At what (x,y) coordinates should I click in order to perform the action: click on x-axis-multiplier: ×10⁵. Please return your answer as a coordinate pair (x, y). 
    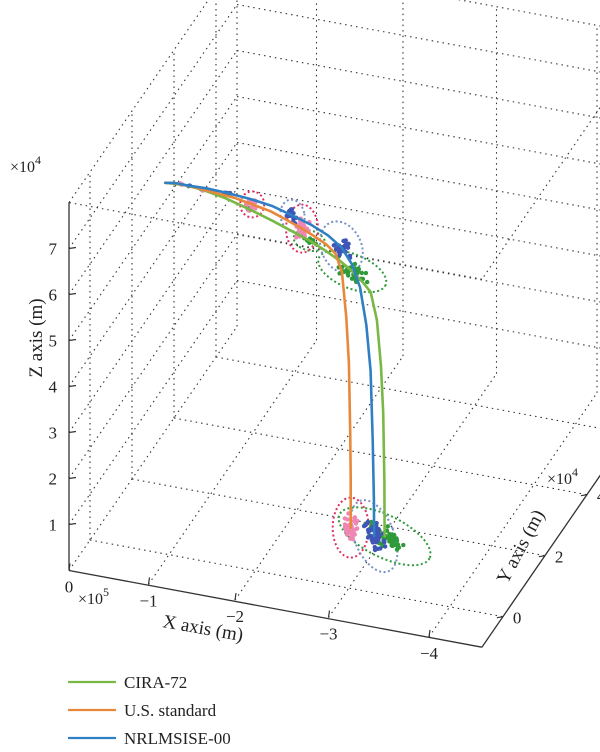
    Looking at the image, I should click on (93, 596).